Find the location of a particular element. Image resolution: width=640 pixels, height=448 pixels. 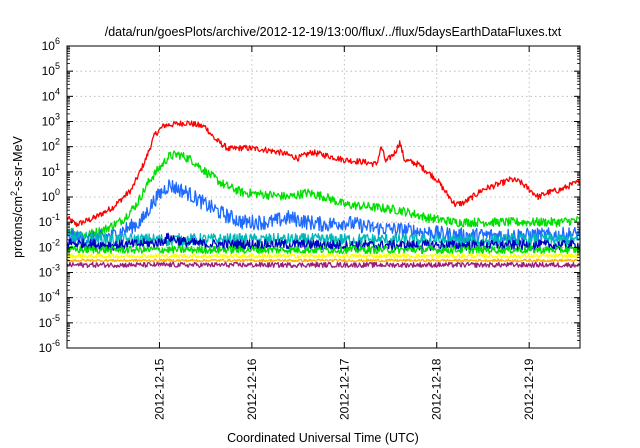

y-axis-label-main: protons/cm is located at coordinates (18, 227).